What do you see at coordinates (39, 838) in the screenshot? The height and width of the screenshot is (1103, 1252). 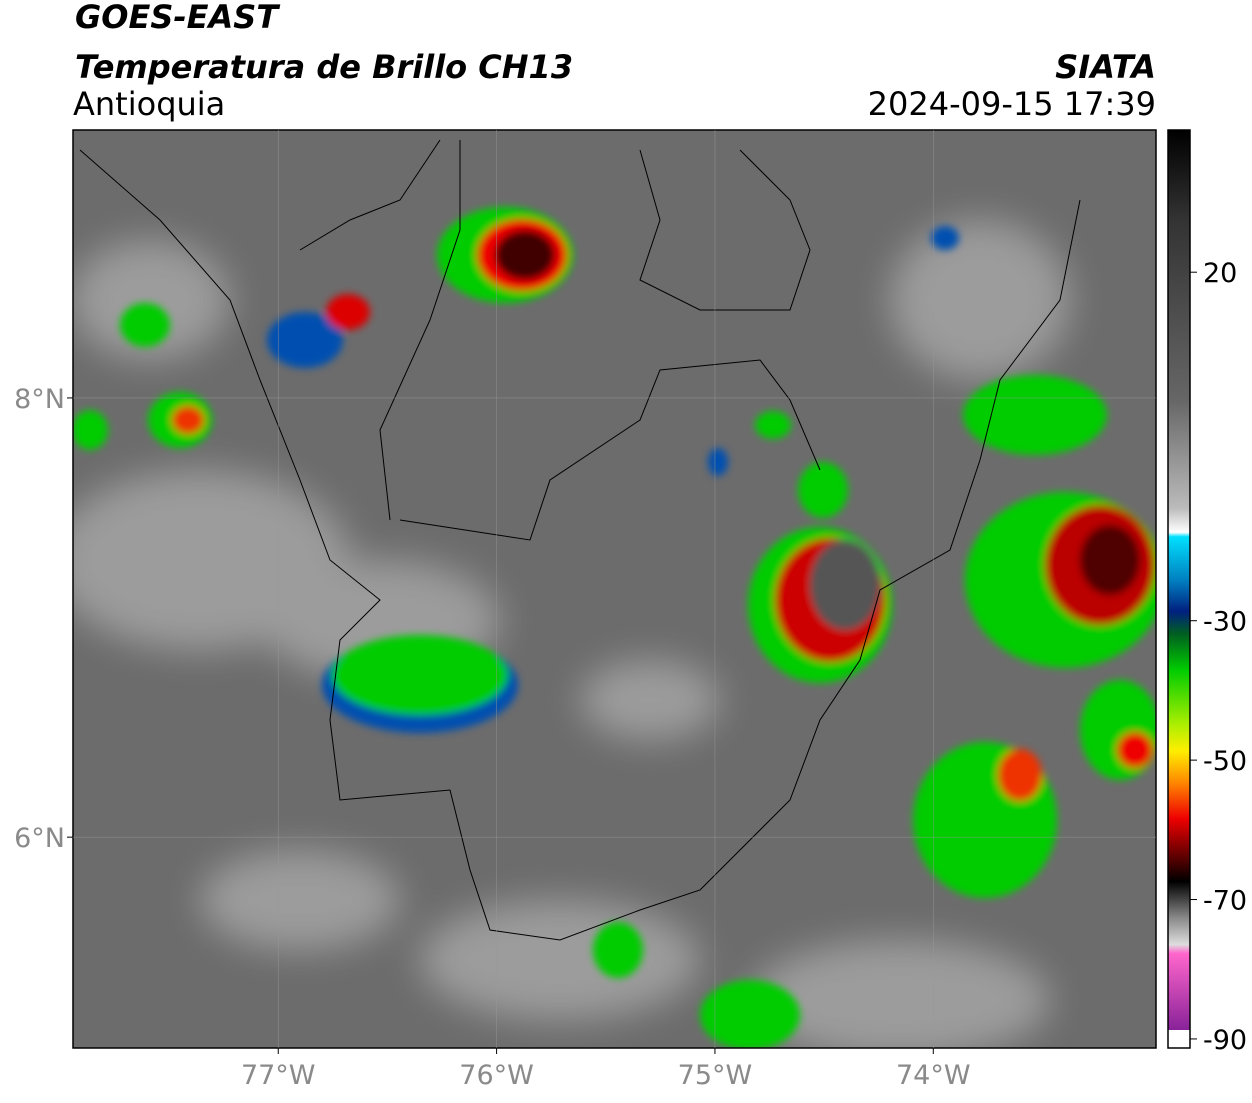 I see `y-tick-label: 6°N` at bounding box center [39, 838].